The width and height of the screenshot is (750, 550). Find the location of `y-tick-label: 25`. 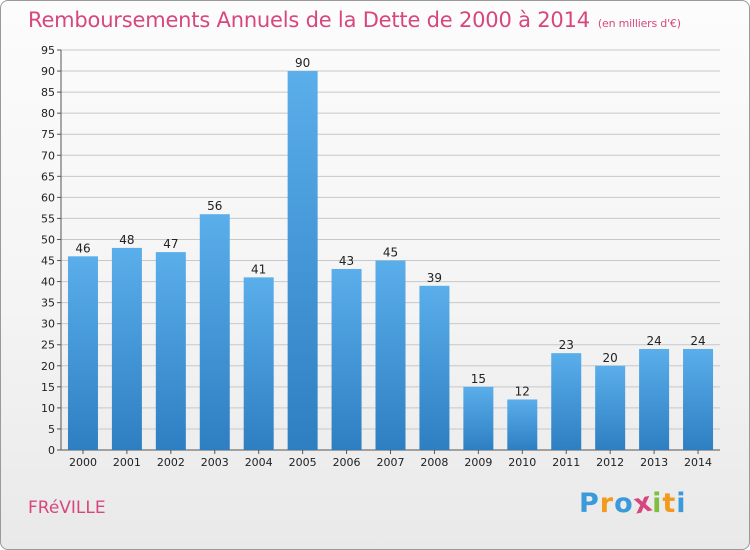

y-tick-label: 25 is located at coordinates (48, 345).